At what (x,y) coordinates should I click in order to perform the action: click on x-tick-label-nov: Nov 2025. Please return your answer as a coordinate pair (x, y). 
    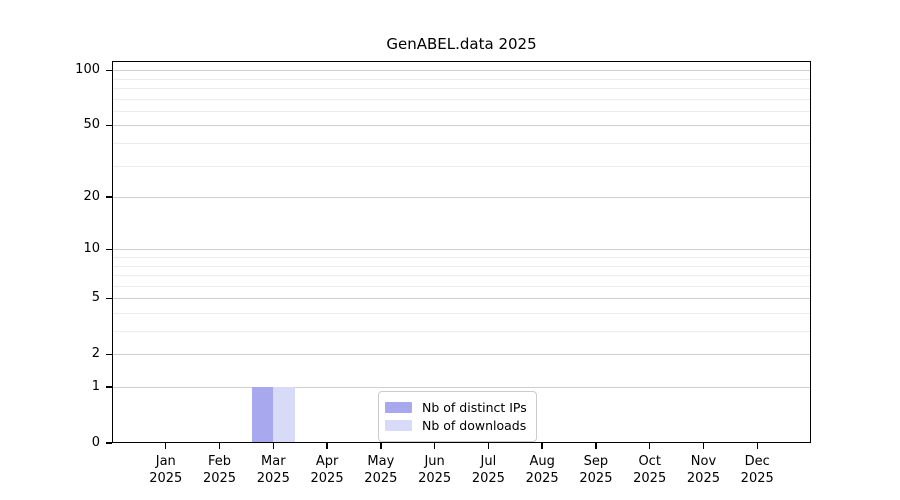
    Looking at the image, I should click on (703, 470).